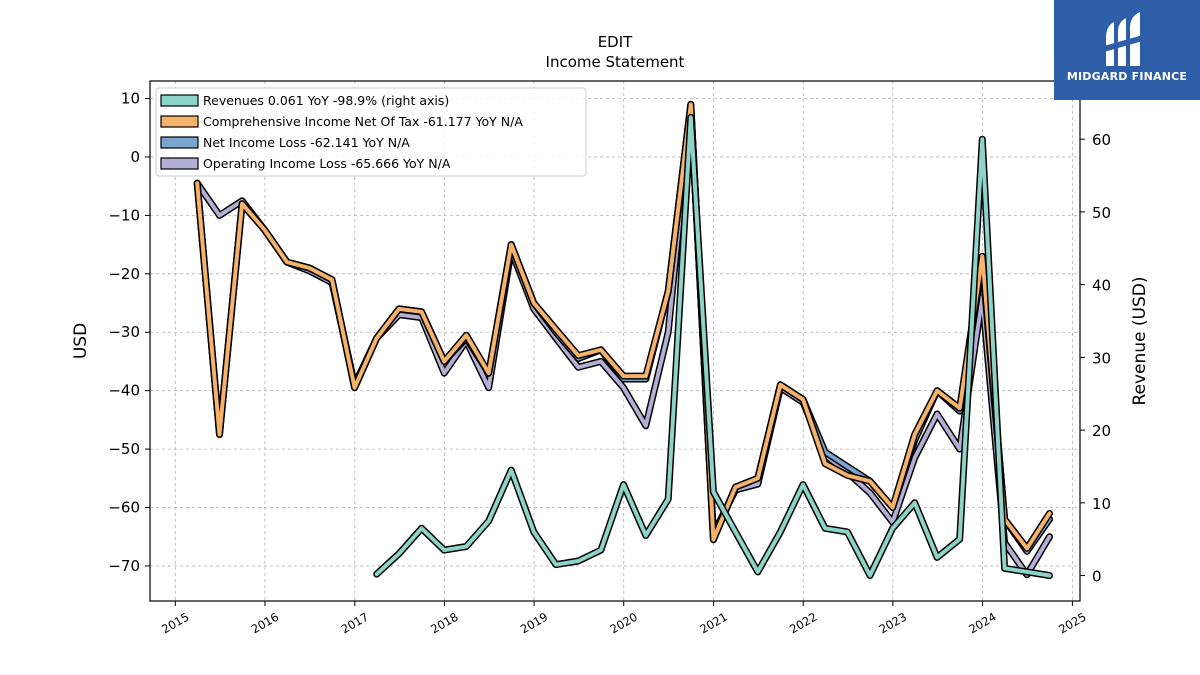  Describe the element at coordinates (124, 215) in the screenshot. I see `y-tick-label: −10` at that location.